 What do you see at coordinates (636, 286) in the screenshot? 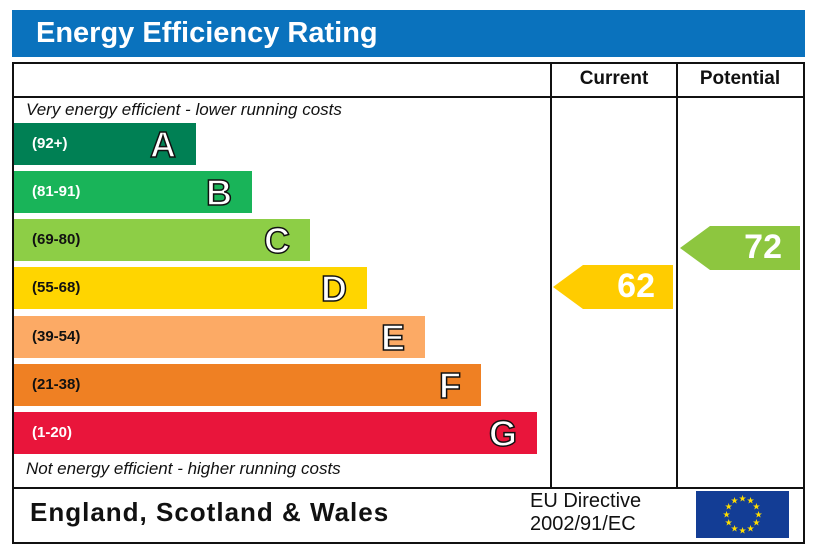
I see `current-rating-value: 62` at bounding box center [636, 286].